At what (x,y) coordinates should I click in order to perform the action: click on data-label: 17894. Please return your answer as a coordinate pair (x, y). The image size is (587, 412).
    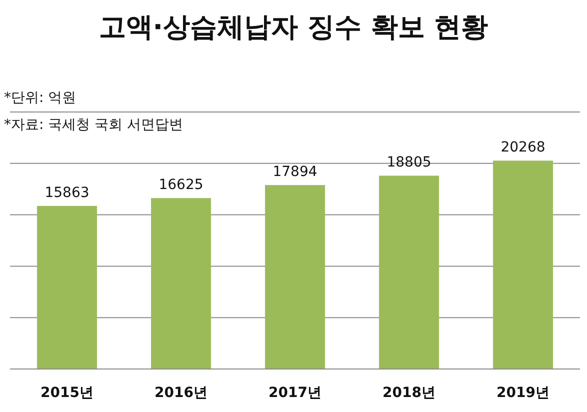
    Looking at the image, I should click on (295, 172).